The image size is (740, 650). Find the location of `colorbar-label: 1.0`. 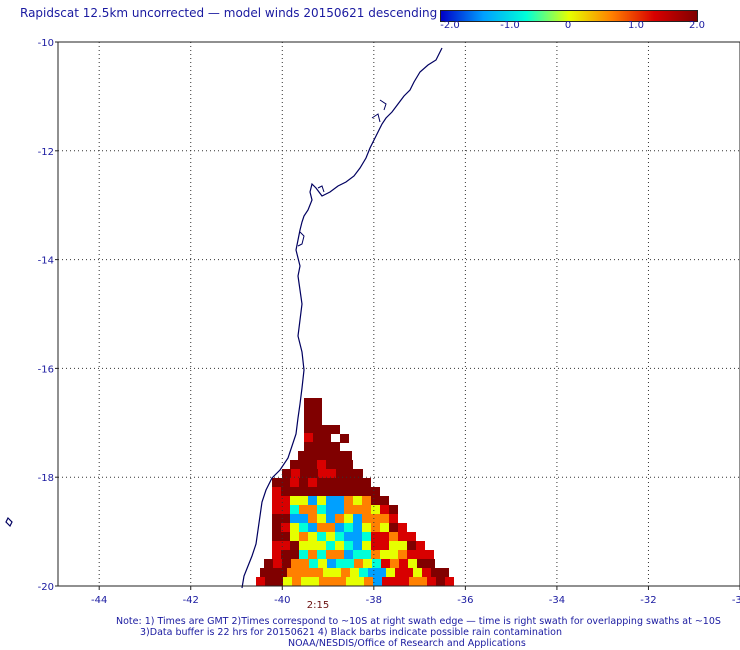

colorbar-label: 1.0 is located at coordinates (636, 25).